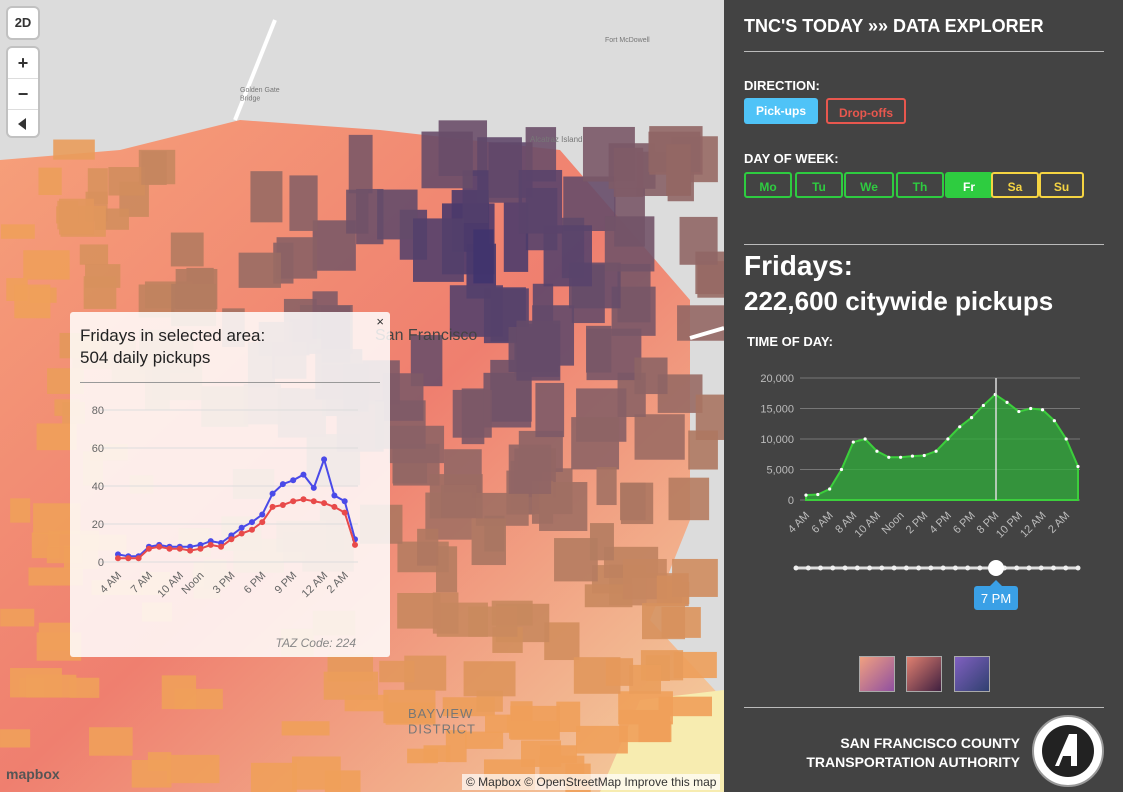 The image size is (1123, 792). Describe the element at coordinates (969, 185) in the screenshot. I see `day-button: Fr` at that location.